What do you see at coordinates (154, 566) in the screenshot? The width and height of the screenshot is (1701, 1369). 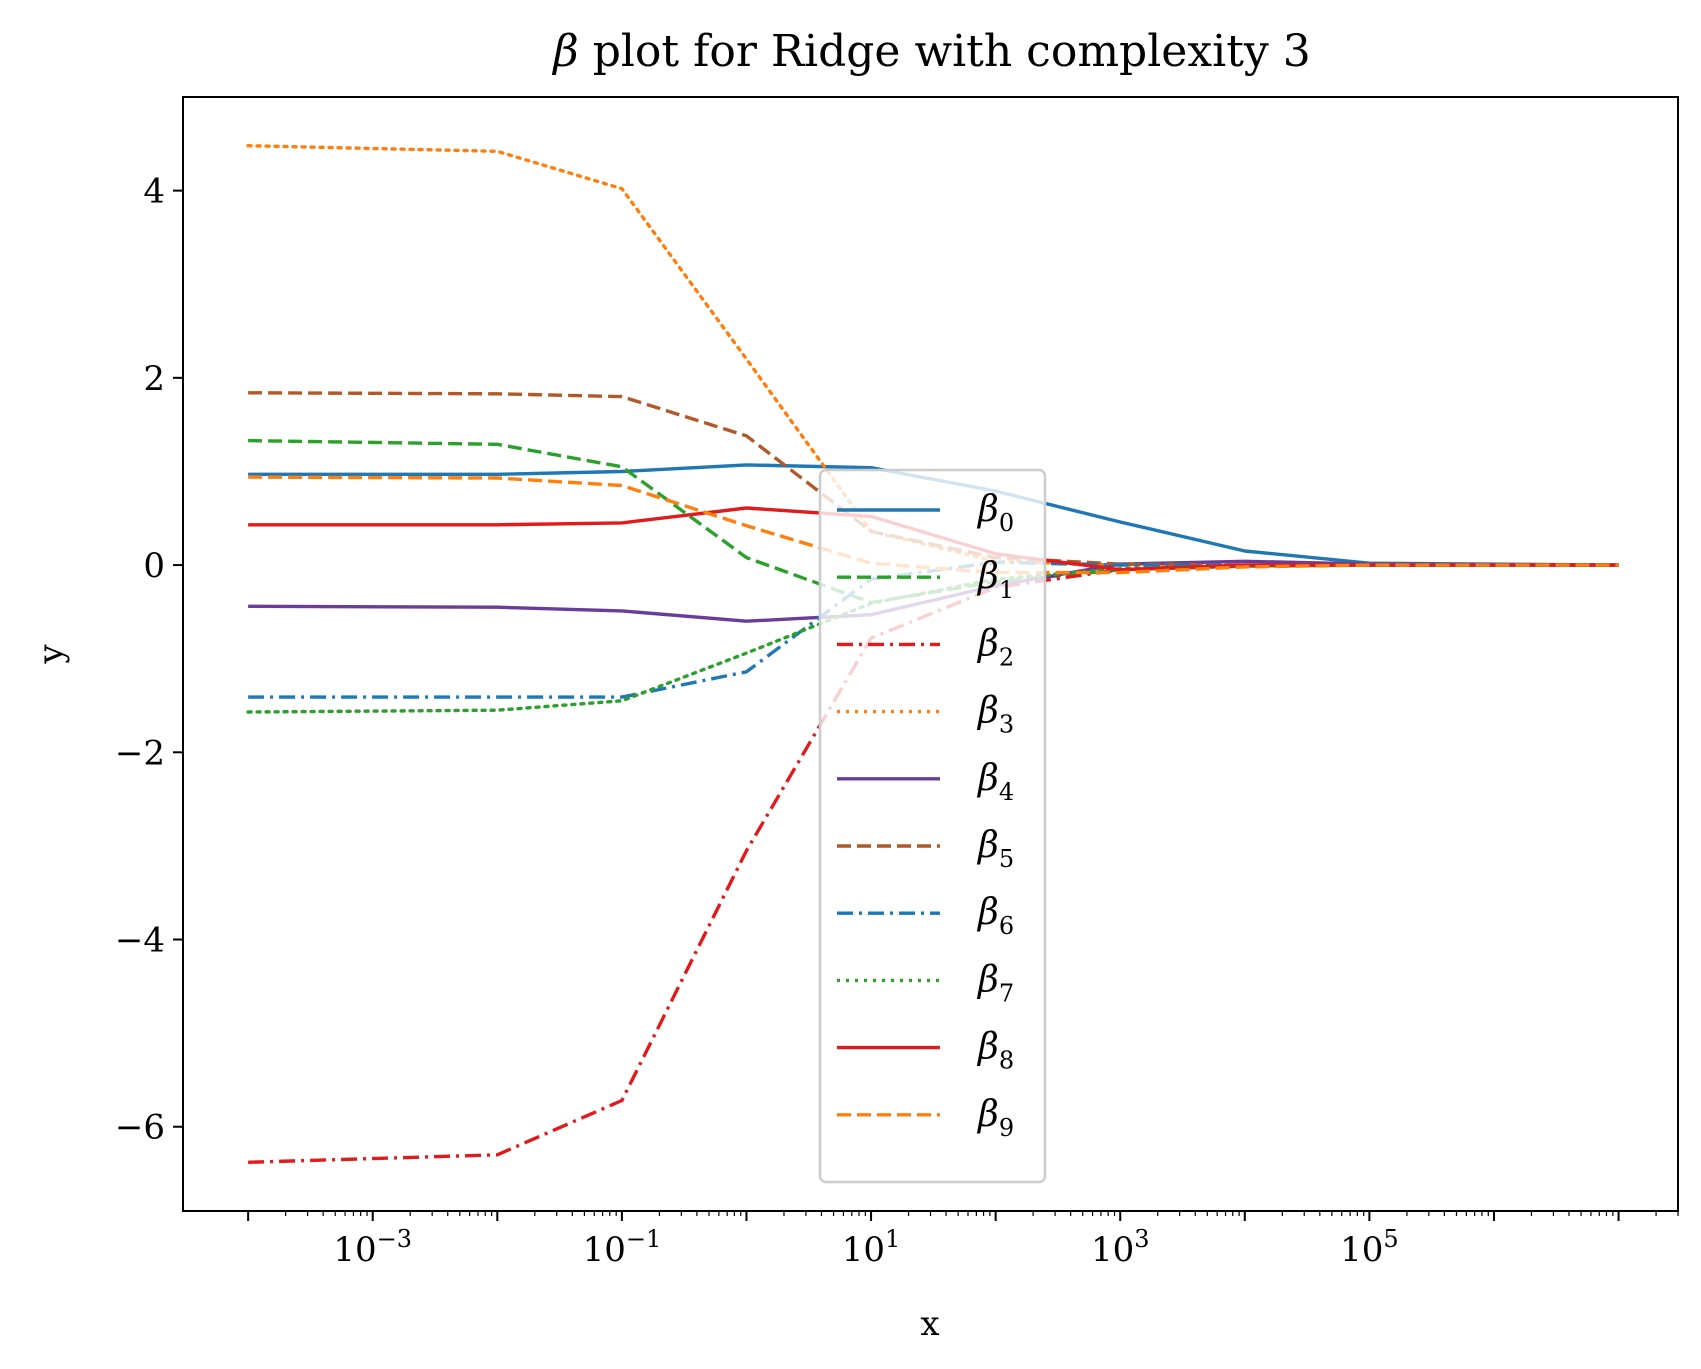 I see `y-tick-label: 0` at bounding box center [154, 566].